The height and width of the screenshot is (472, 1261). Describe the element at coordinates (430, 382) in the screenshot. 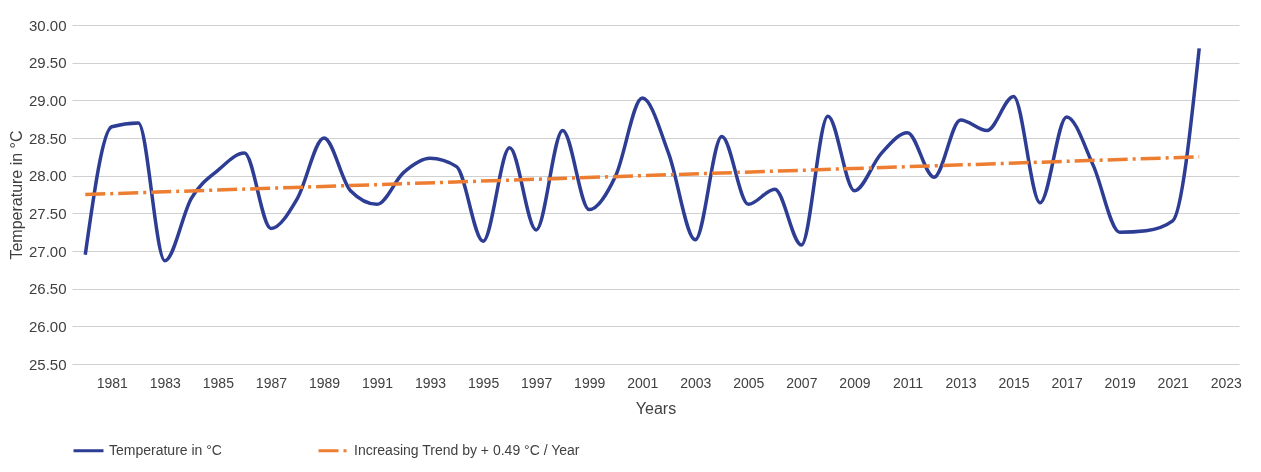

I see `x-tick-label: 1993` at that location.